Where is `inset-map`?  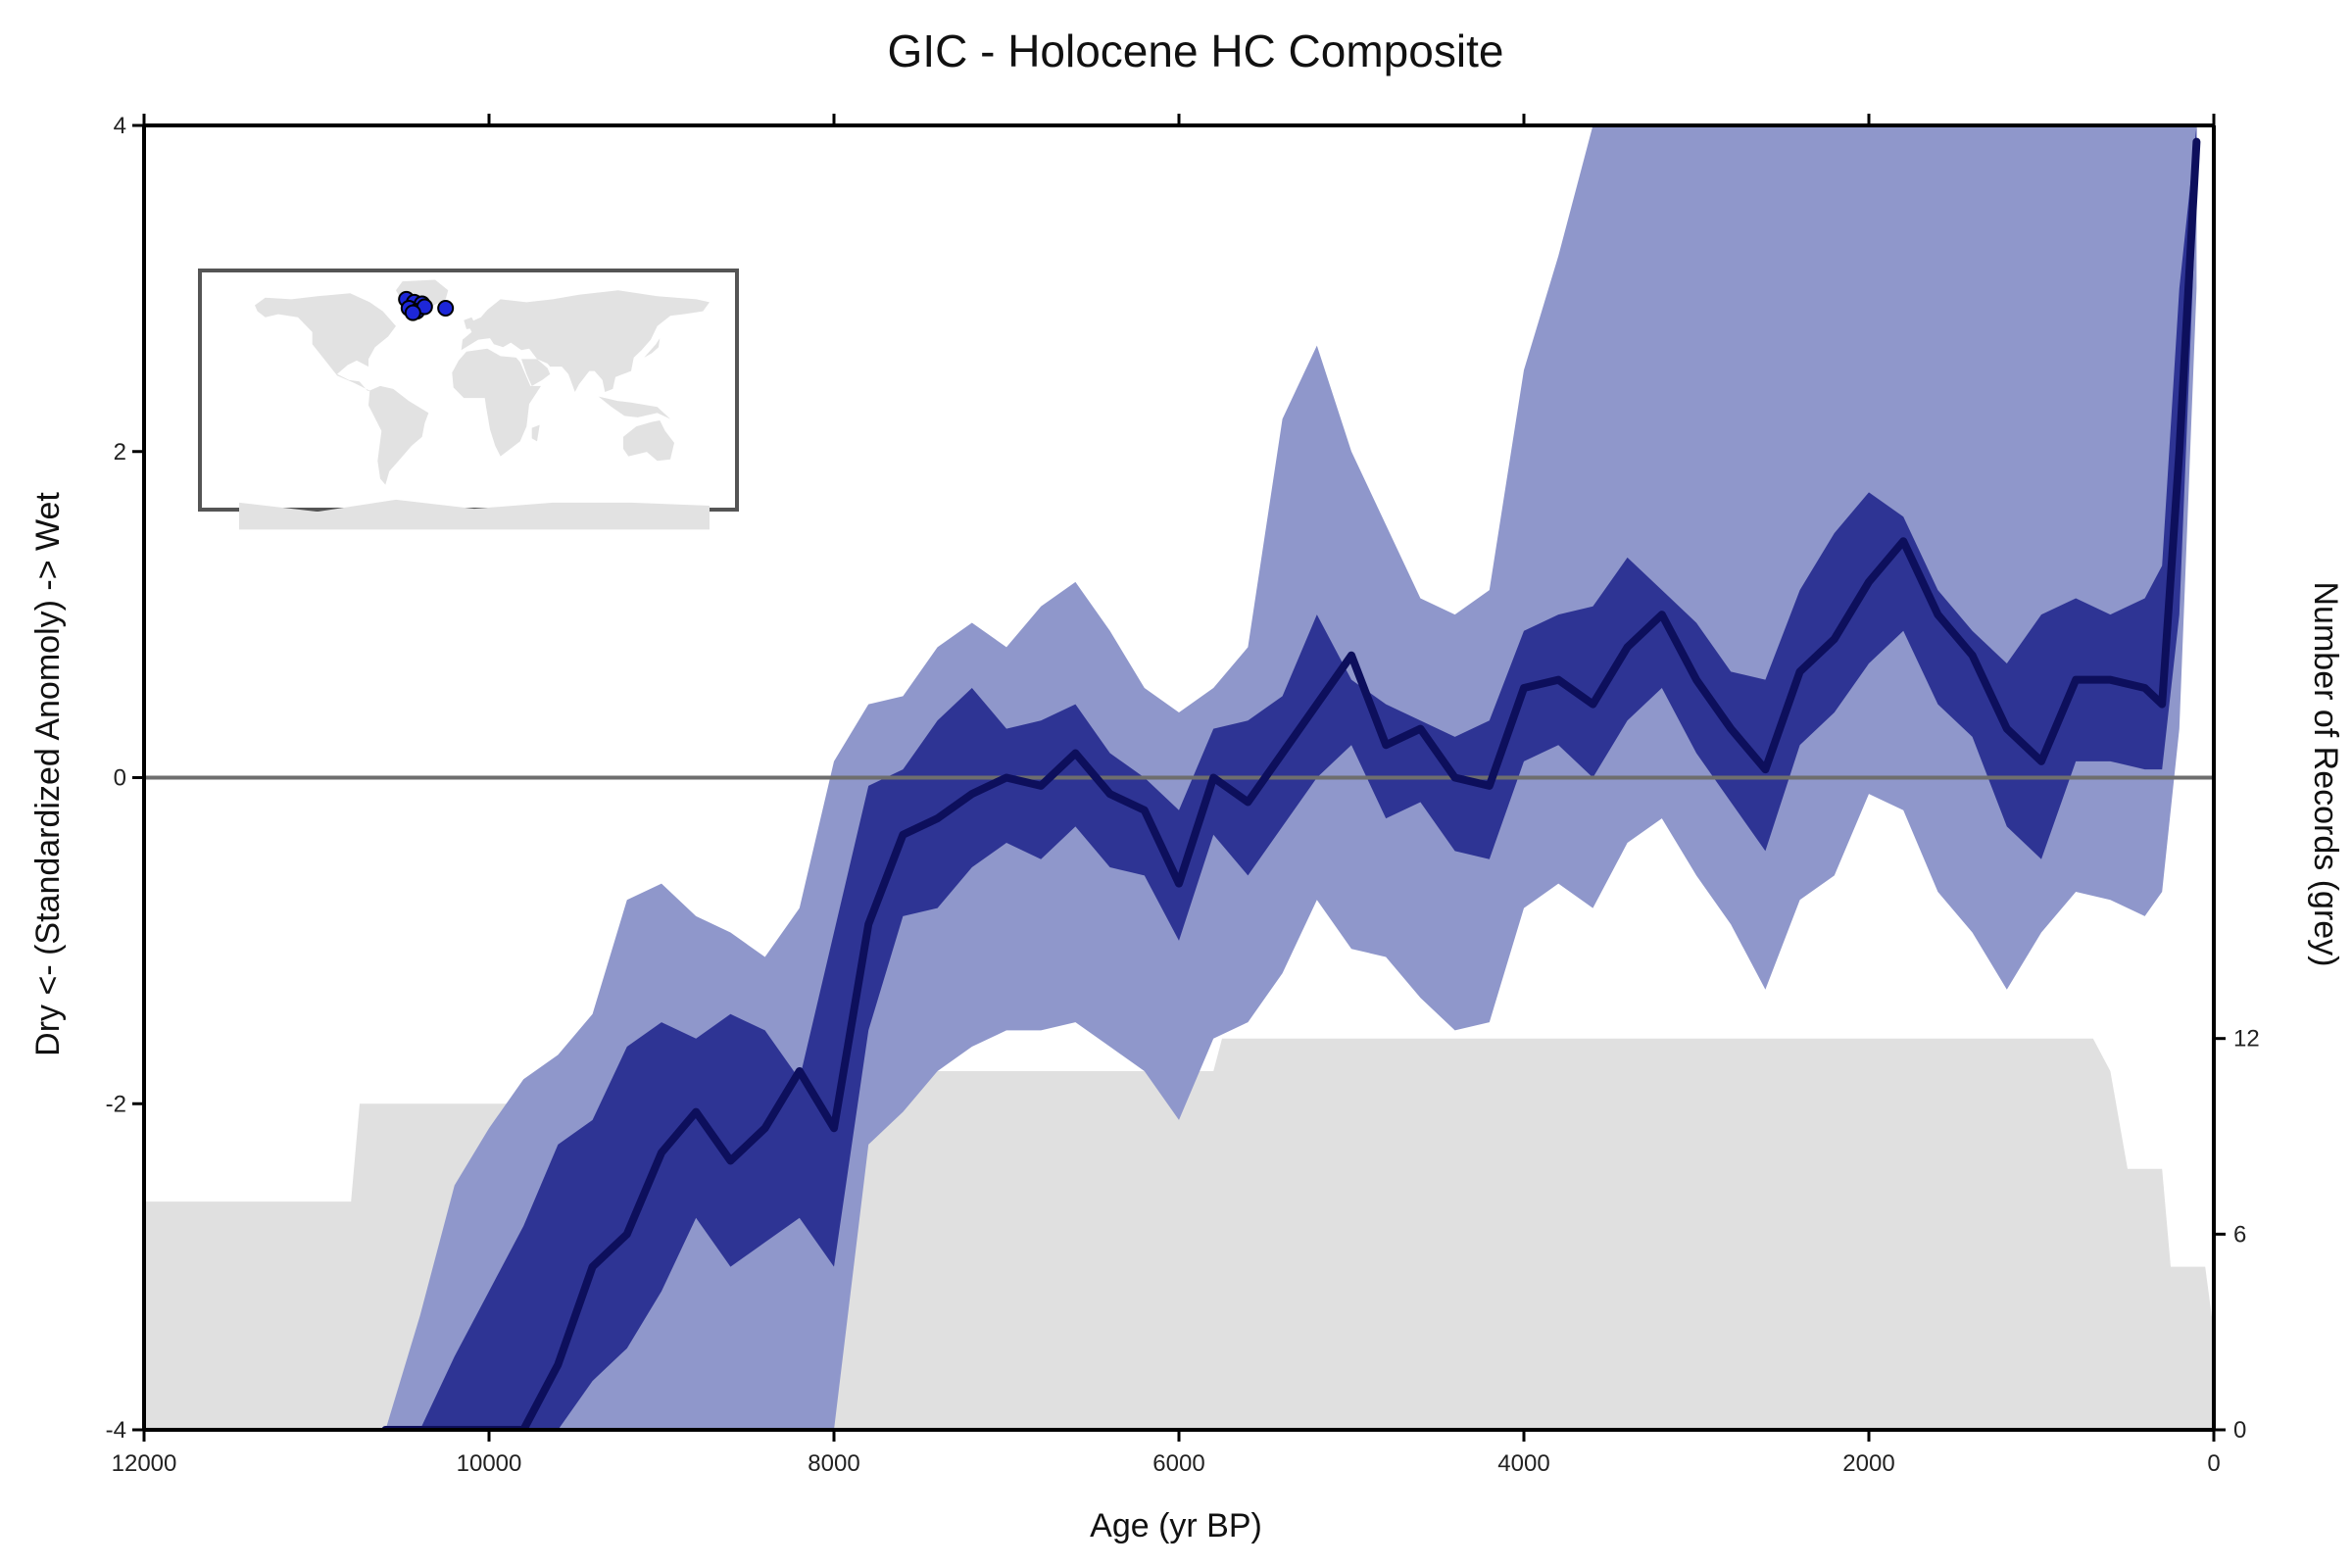
inset-map is located at coordinates (468, 399).